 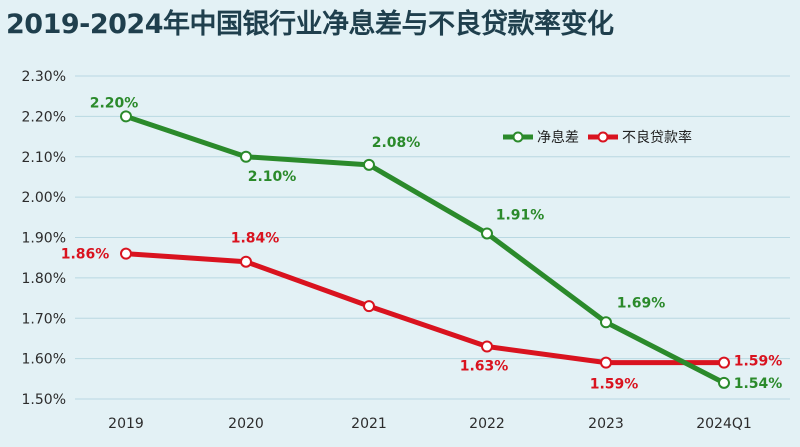 What do you see at coordinates (44, 117) in the screenshot?
I see `y-tick-label: 2.20%` at bounding box center [44, 117].